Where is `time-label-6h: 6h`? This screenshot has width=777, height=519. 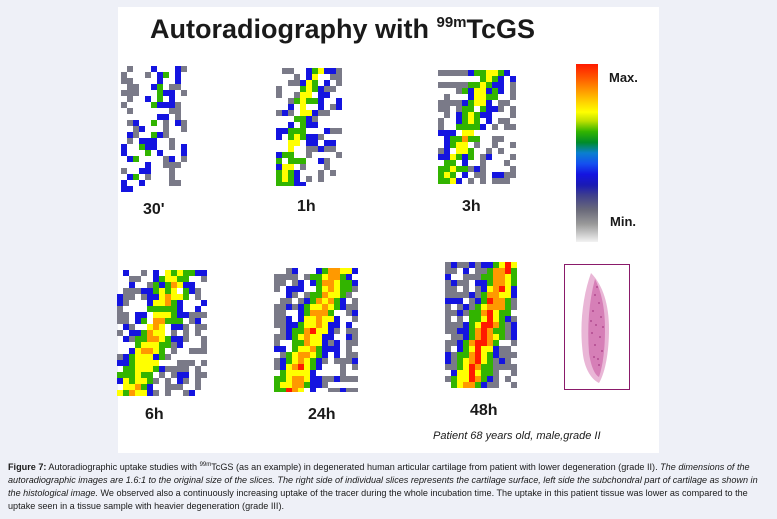
time-label-6h: 6h is located at coordinates (154, 414).